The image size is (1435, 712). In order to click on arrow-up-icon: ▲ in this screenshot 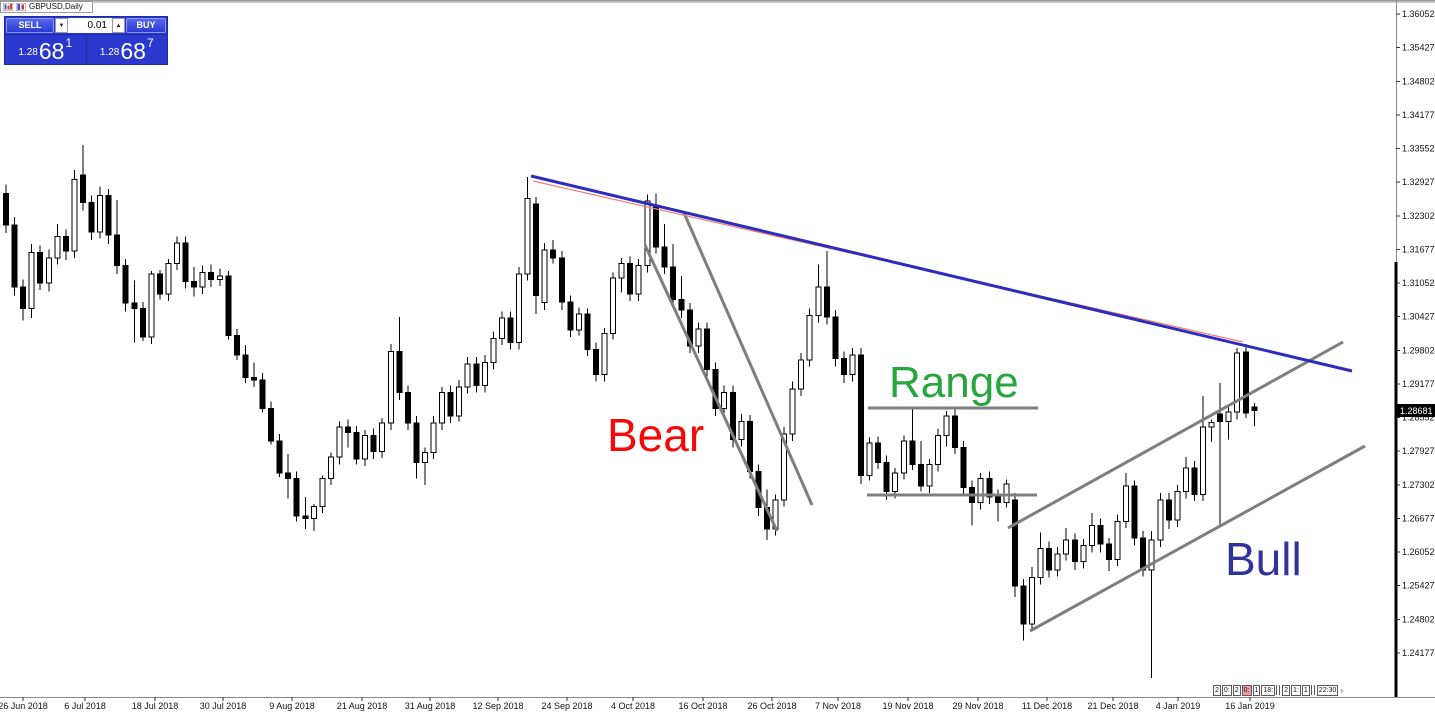, I will do `click(118, 25)`.